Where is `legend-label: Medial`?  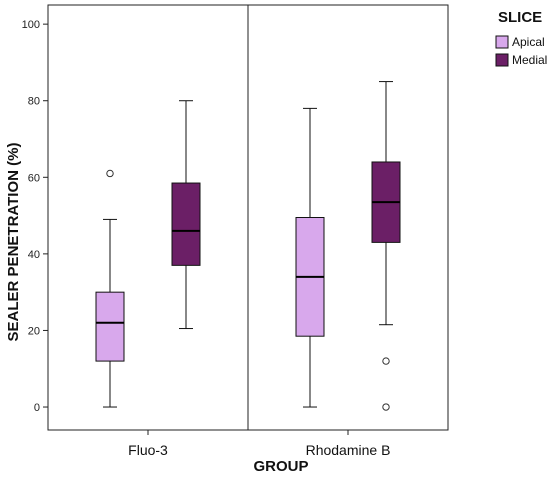
legend-label: Medial is located at coordinates (529, 60).